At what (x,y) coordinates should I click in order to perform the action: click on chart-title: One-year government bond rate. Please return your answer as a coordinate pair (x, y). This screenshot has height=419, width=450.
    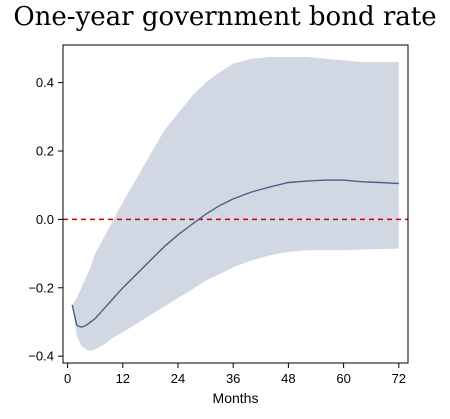
    Looking at the image, I should click on (225, 17).